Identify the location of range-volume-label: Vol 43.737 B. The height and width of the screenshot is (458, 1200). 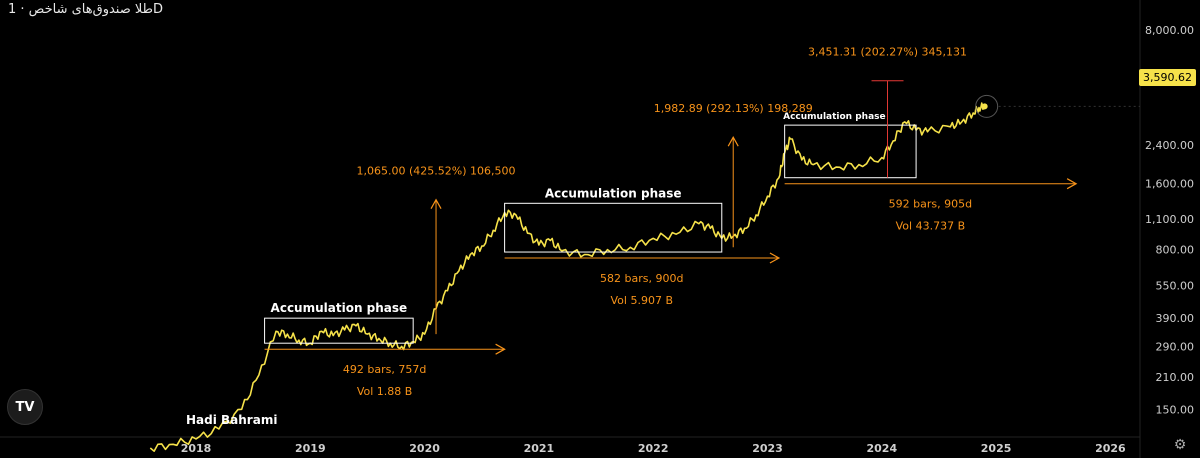
(931, 226).